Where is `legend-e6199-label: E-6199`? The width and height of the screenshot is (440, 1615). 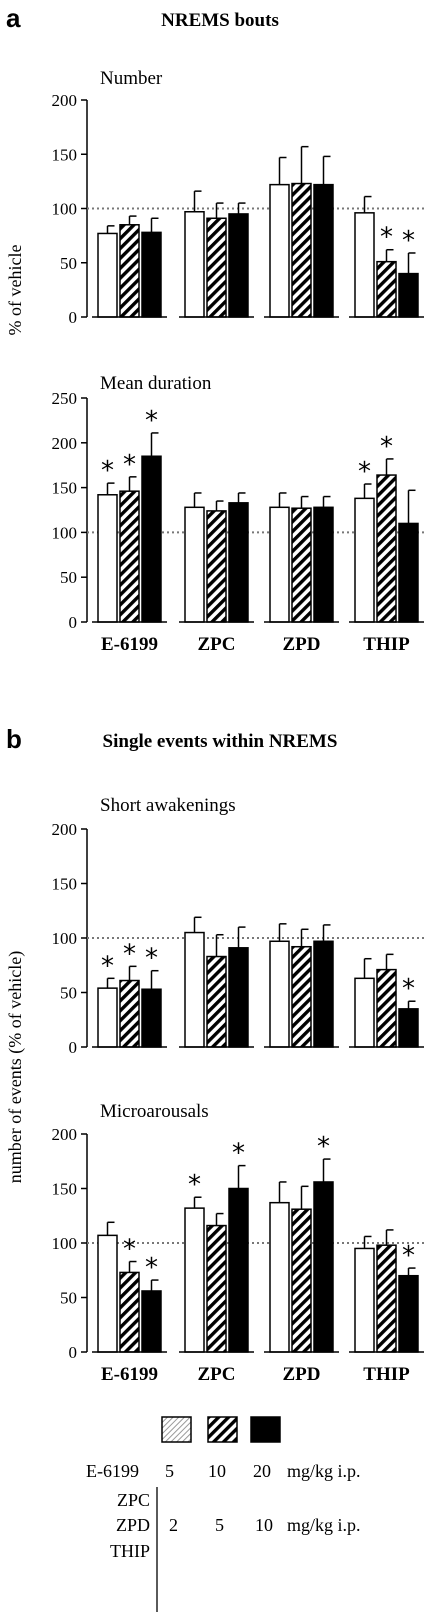 legend-e6199-label: E-6199 is located at coordinates (112, 1471).